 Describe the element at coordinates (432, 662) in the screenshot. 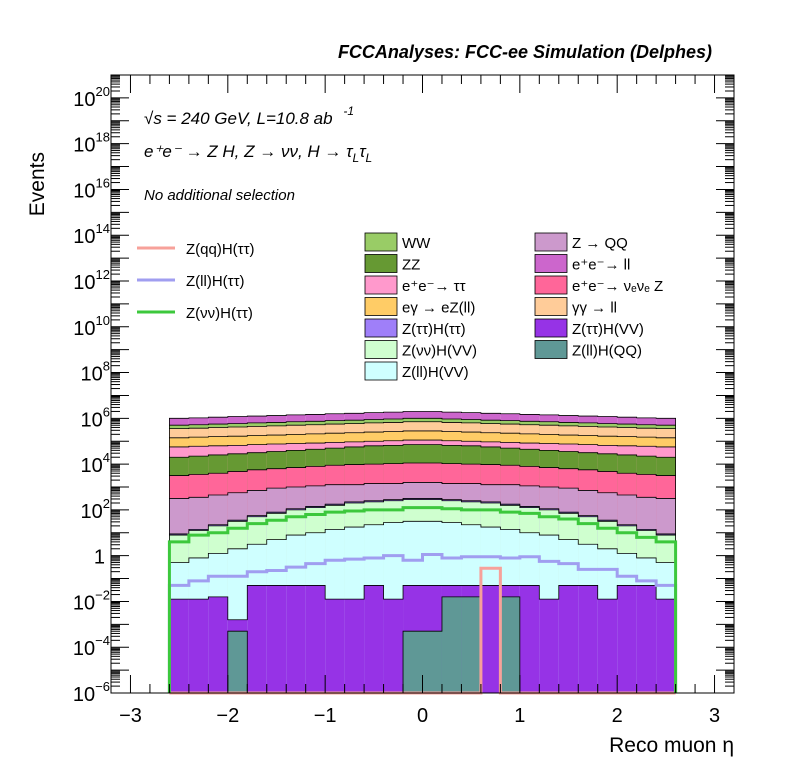

I see `bar-Z(ll)H(QQ)-13` at that location.